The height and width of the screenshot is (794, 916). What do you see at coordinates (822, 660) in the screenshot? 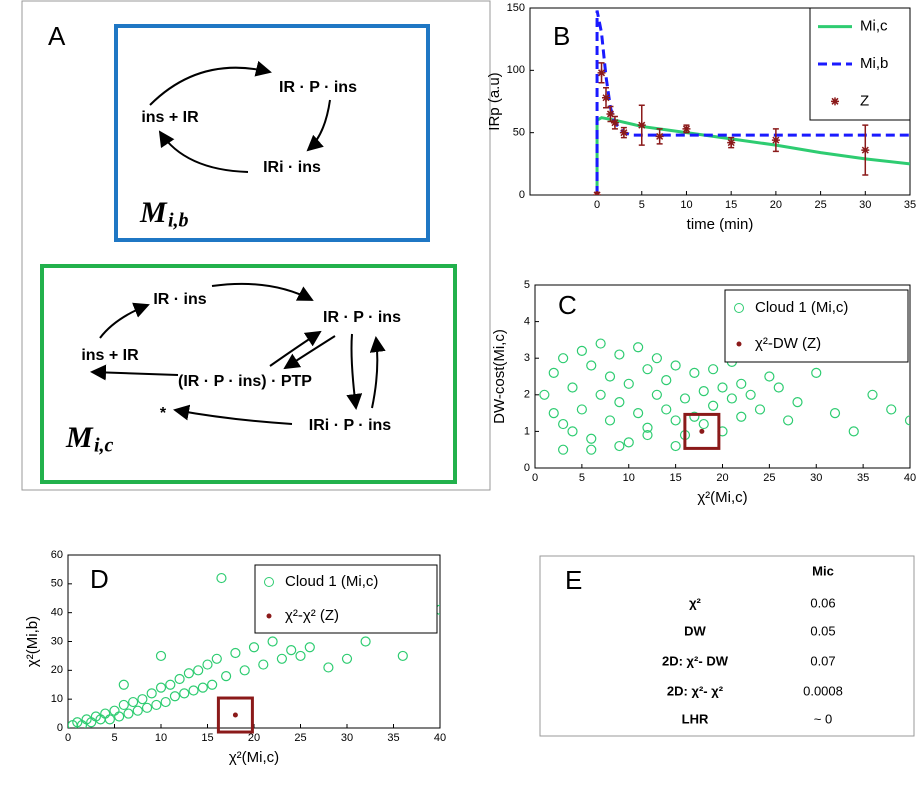
I see `cell: 0.07` at bounding box center [822, 660].